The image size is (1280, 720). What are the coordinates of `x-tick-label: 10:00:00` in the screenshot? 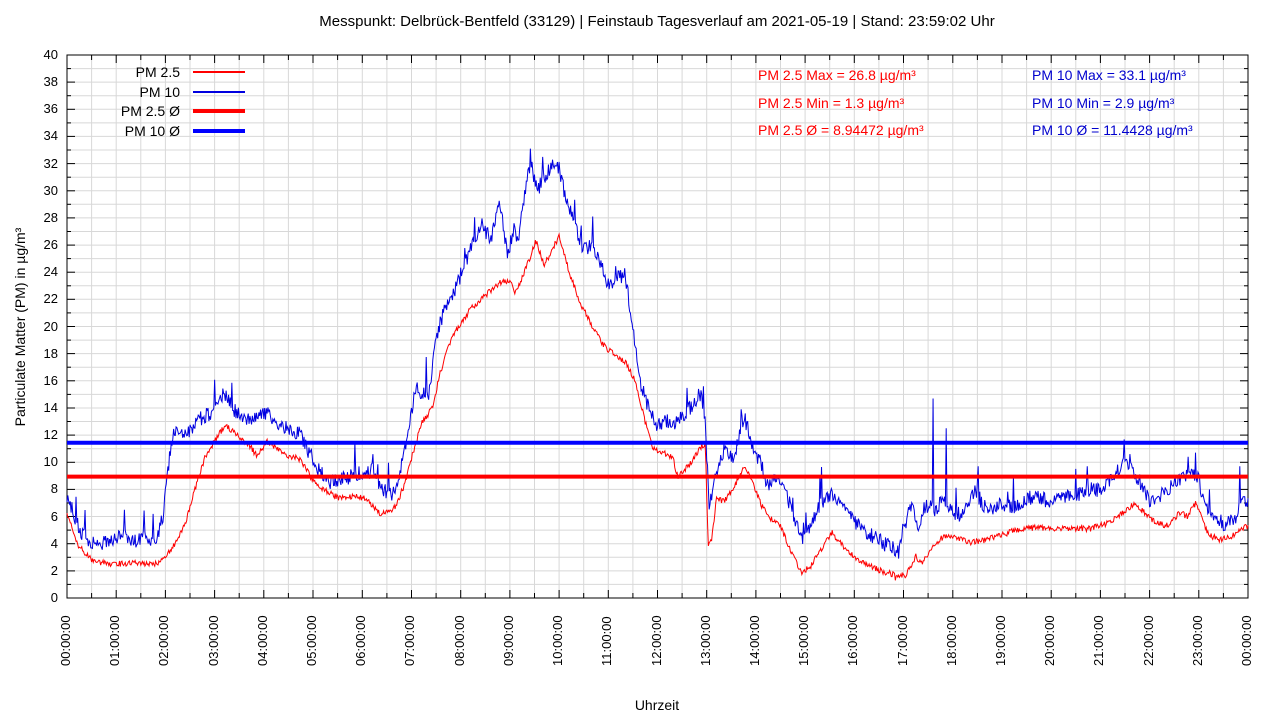 It's located at (558, 640).